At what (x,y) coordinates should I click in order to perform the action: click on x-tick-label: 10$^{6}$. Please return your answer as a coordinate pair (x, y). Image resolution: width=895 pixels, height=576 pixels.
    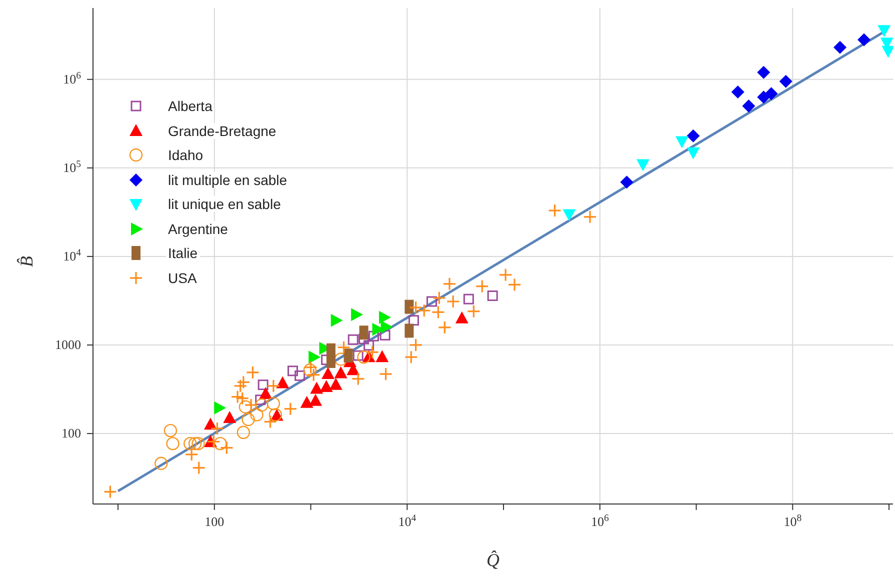
    Looking at the image, I should click on (599, 520).